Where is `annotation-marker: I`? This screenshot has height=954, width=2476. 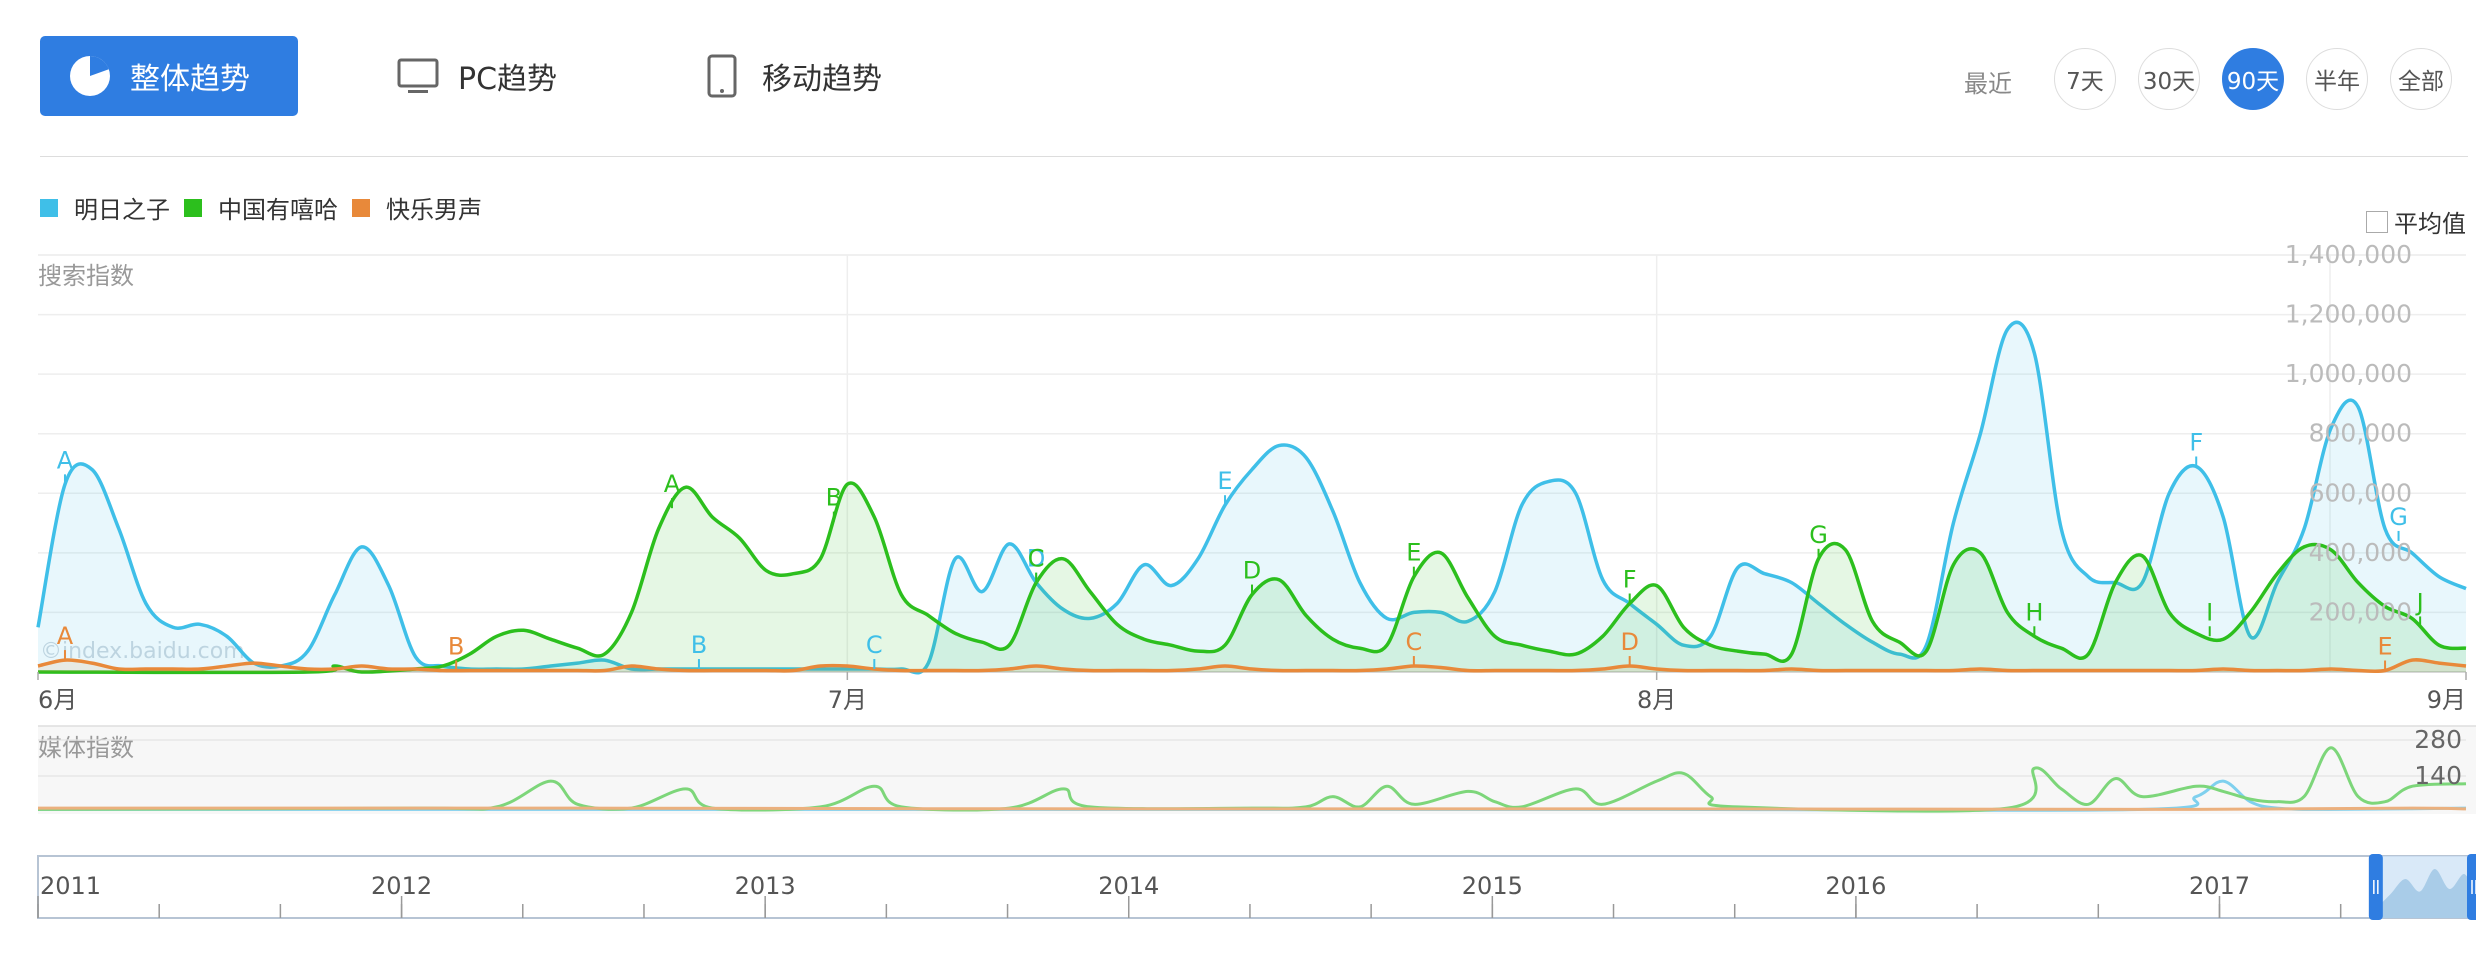
annotation-marker: I is located at coordinates (2209, 612).